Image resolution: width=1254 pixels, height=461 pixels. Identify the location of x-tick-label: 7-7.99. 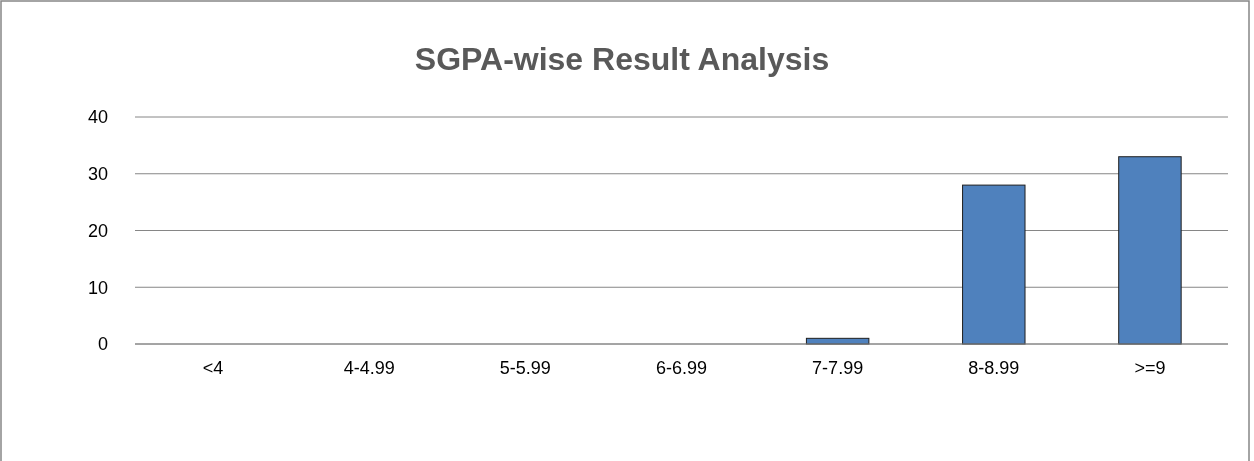
(838, 368).